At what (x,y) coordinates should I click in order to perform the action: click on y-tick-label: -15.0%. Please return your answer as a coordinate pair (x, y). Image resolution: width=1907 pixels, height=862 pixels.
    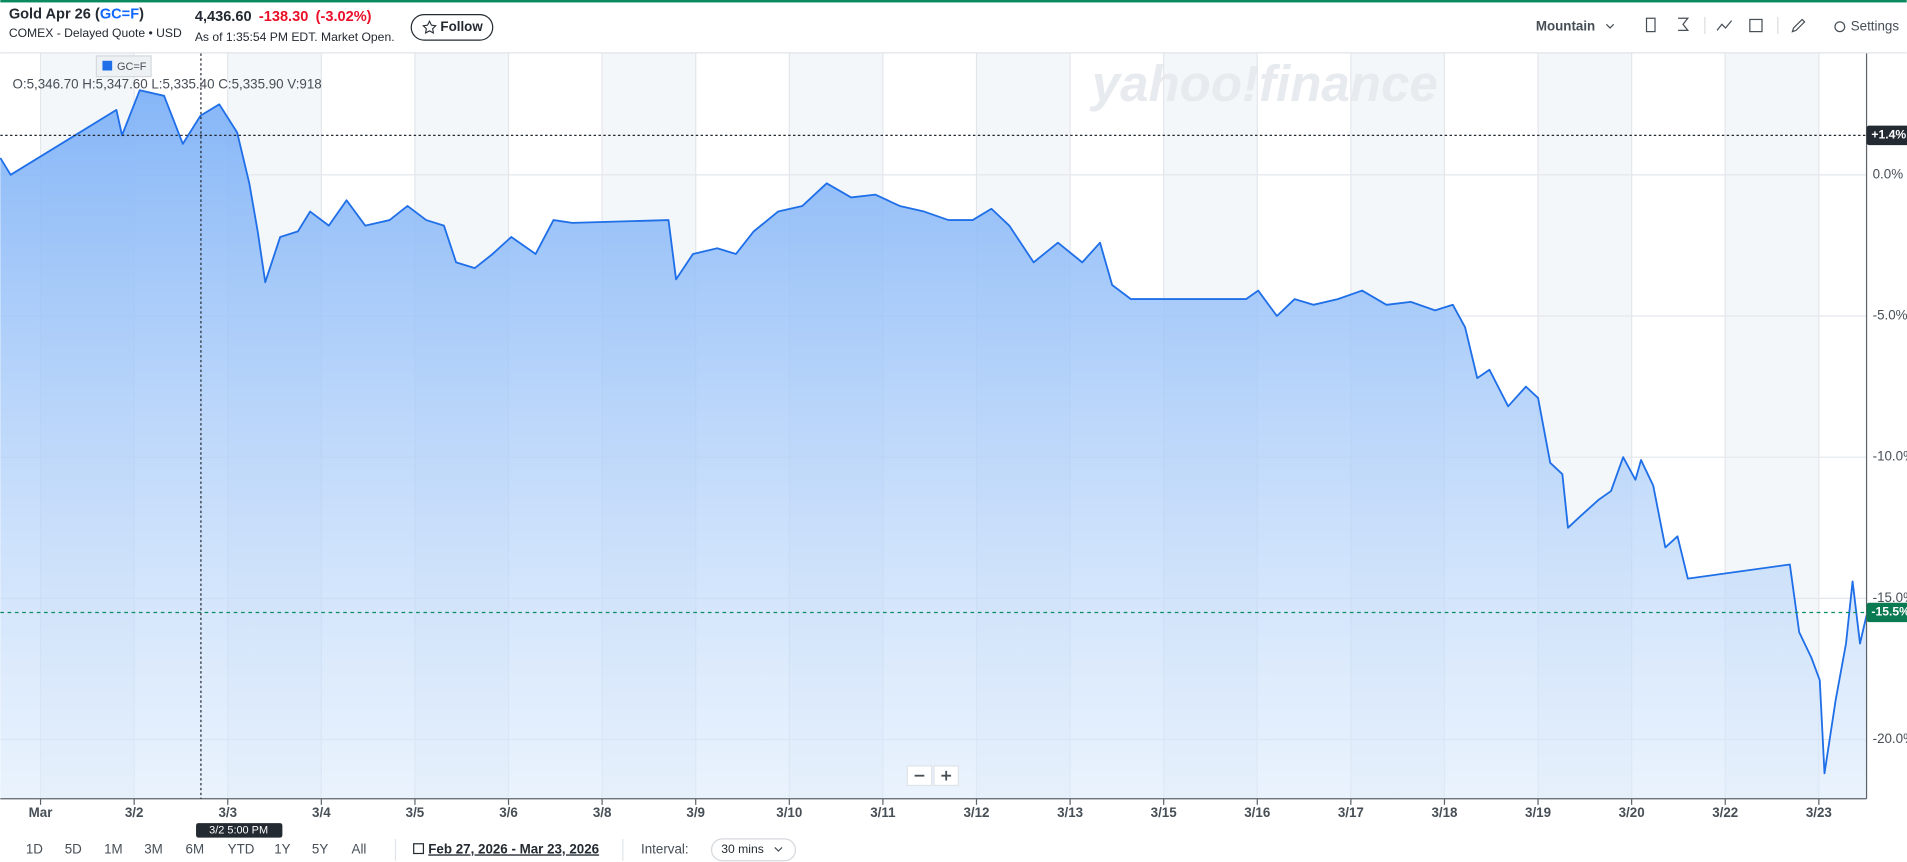
    Looking at the image, I should click on (1890, 597).